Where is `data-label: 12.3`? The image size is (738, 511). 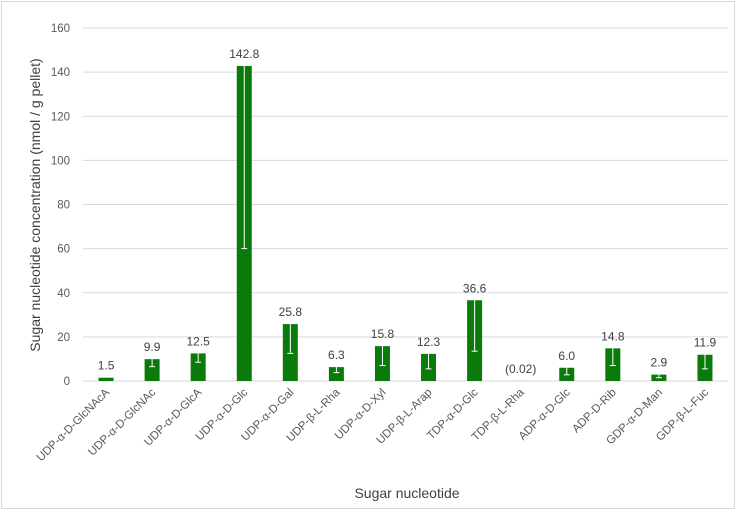 data-label: 12.3 is located at coordinates (429, 342).